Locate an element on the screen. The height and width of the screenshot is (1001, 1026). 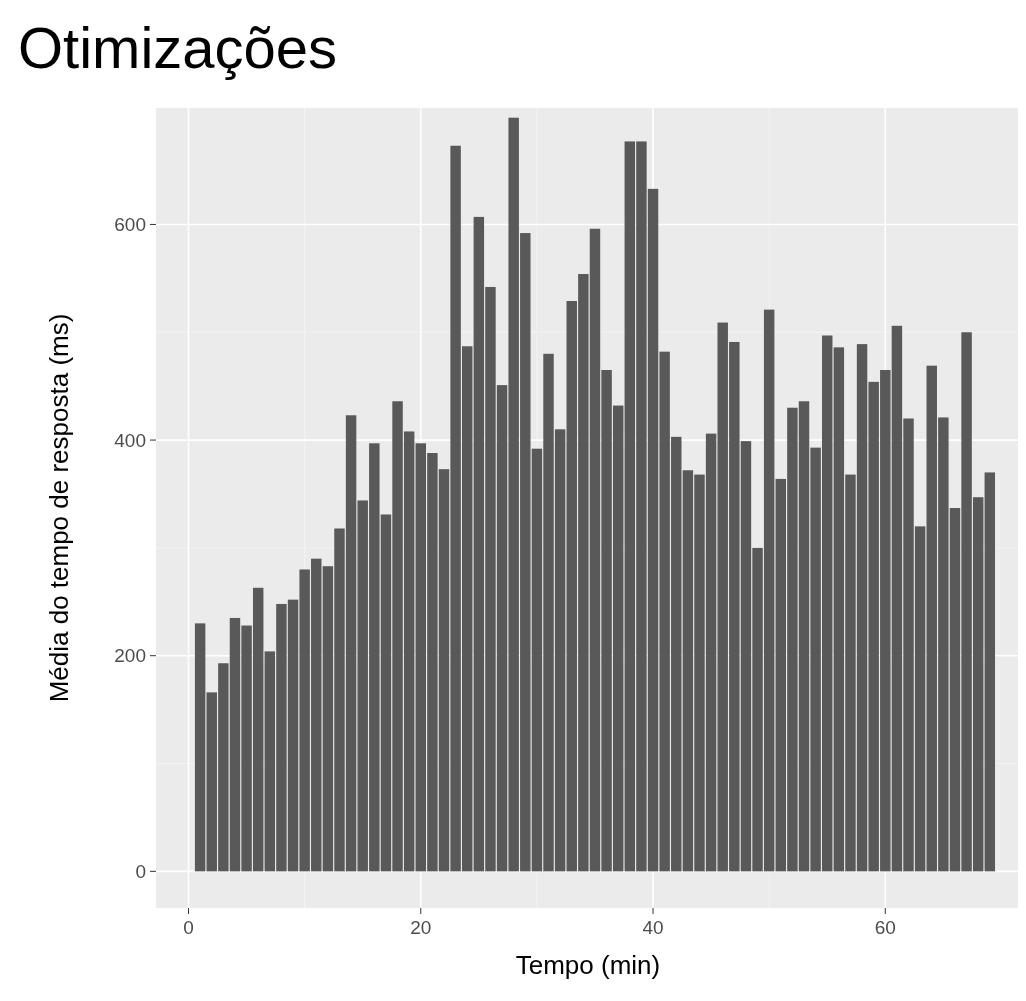
x-tick-label: 20 is located at coordinates (421, 927).